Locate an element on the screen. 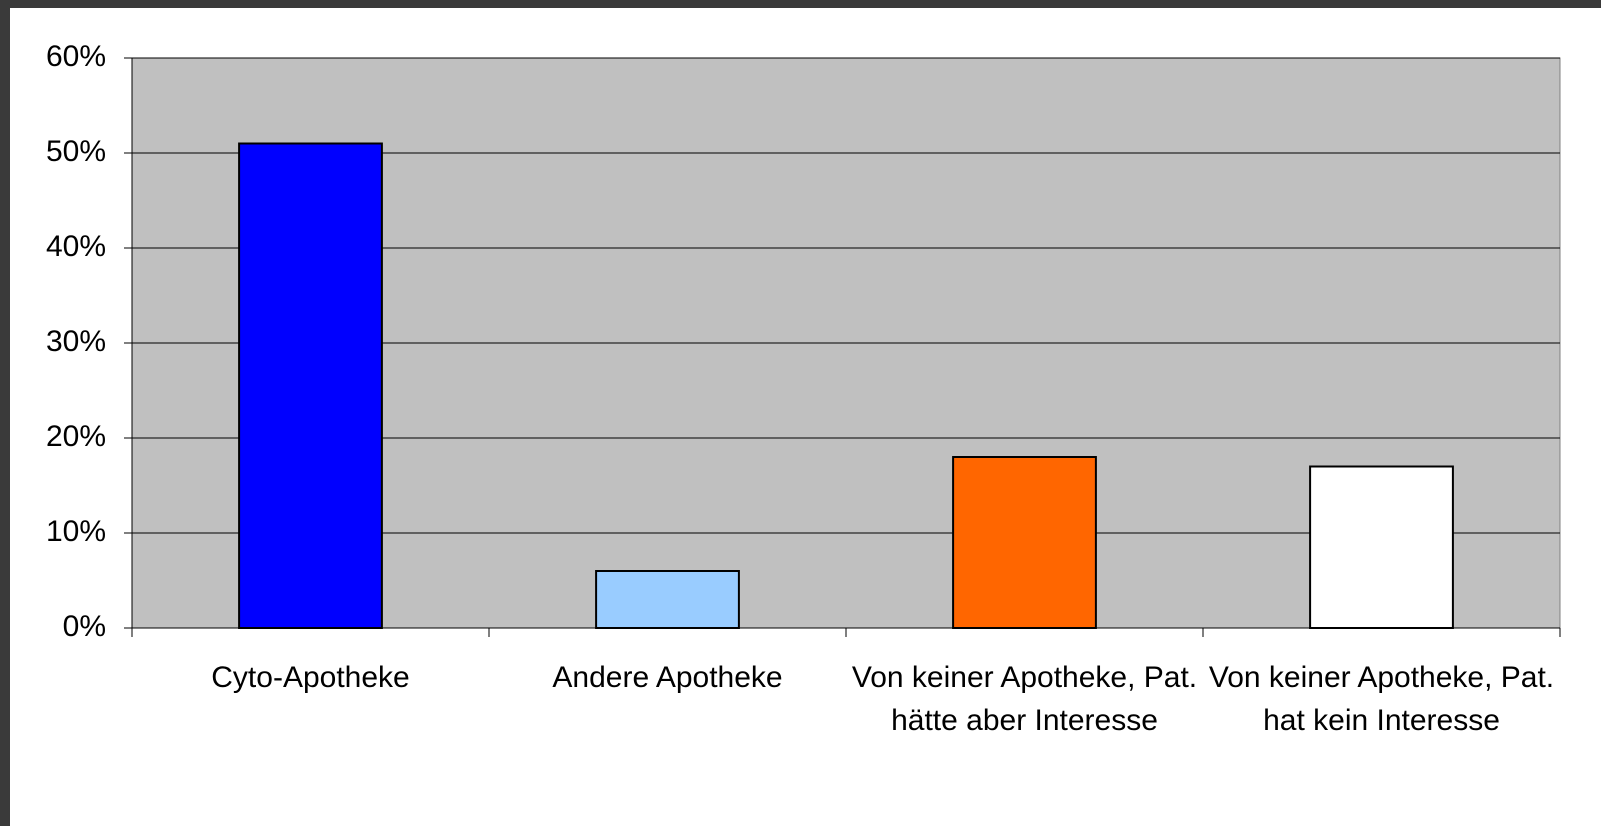 This screenshot has height=826, width=1601. y-tick-label: 10% is located at coordinates (76, 531).